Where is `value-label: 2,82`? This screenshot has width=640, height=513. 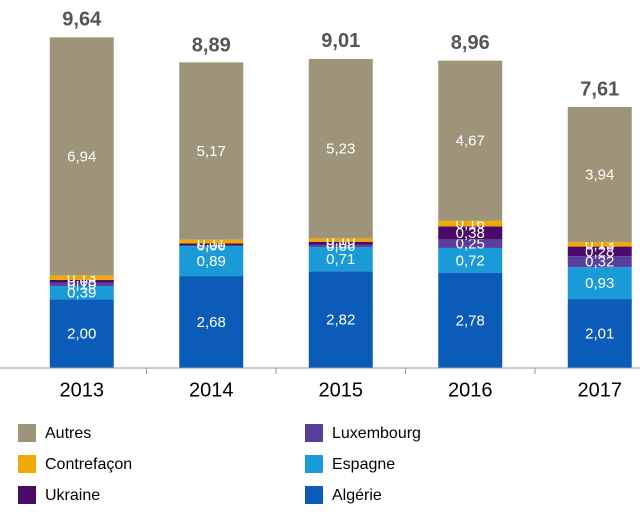 value-label: 2,82 is located at coordinates (340, 320).